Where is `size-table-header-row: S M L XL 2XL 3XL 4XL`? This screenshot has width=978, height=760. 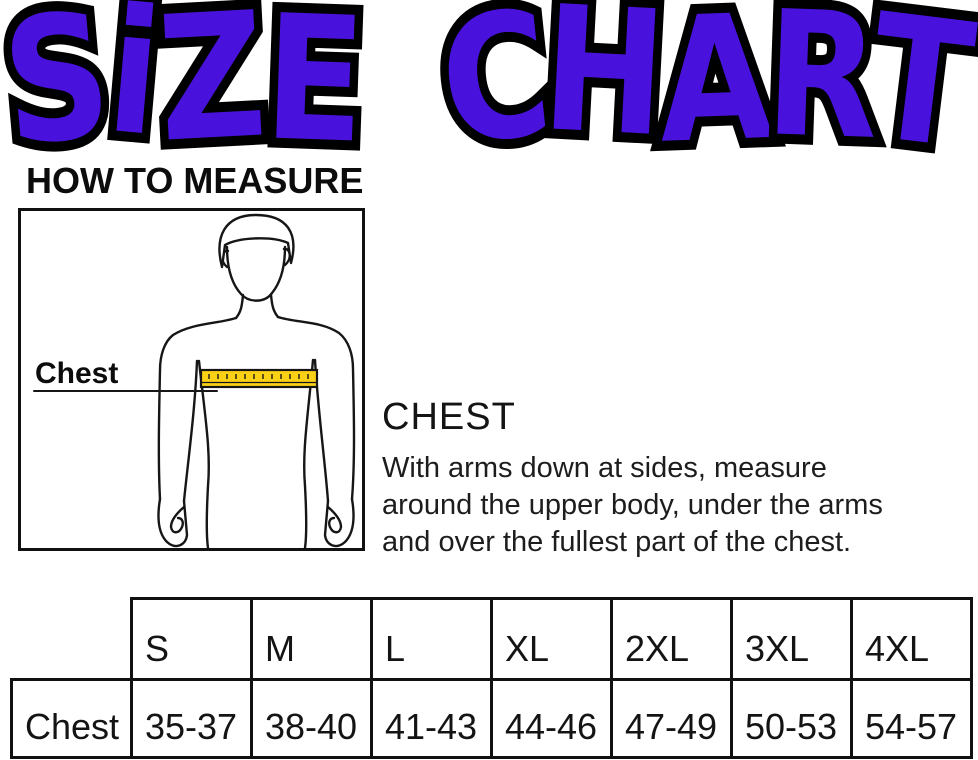
size-table-header-row: S M L XL 2XL 3XL 4XL is located at coordinates (492, 639).